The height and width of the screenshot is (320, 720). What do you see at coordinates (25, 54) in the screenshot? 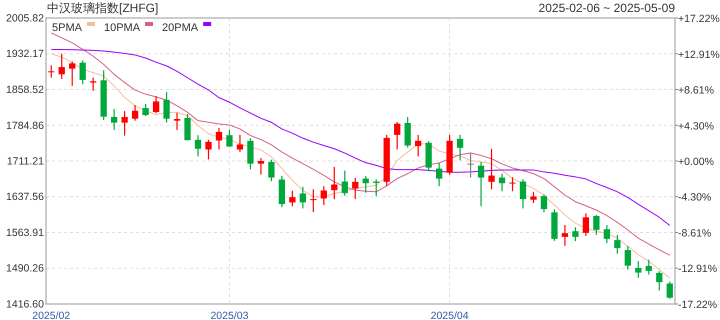
I see `y-tick-label: 1932.17` at bounding box center [25, 54].